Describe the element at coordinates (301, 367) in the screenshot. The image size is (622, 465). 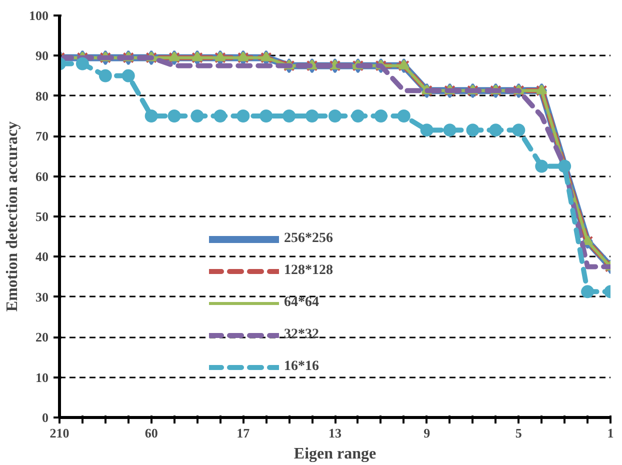
I see `legend-label: 16*16` at that location.